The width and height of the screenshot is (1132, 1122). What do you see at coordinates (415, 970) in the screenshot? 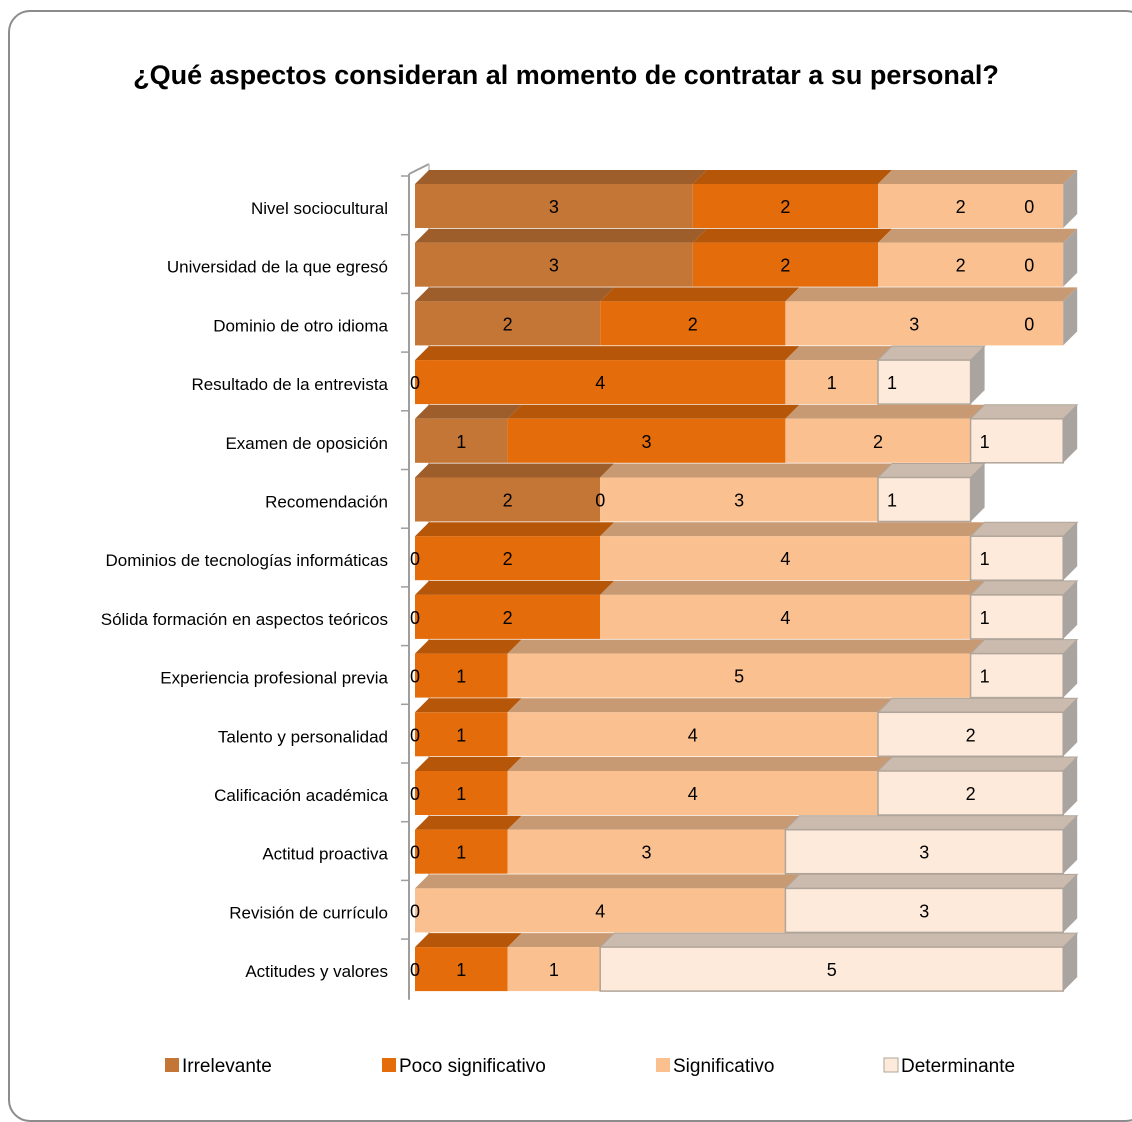
I see `data-label-irrelevante-actitudes-y-valores: 0` at bounding box center [415, 970].